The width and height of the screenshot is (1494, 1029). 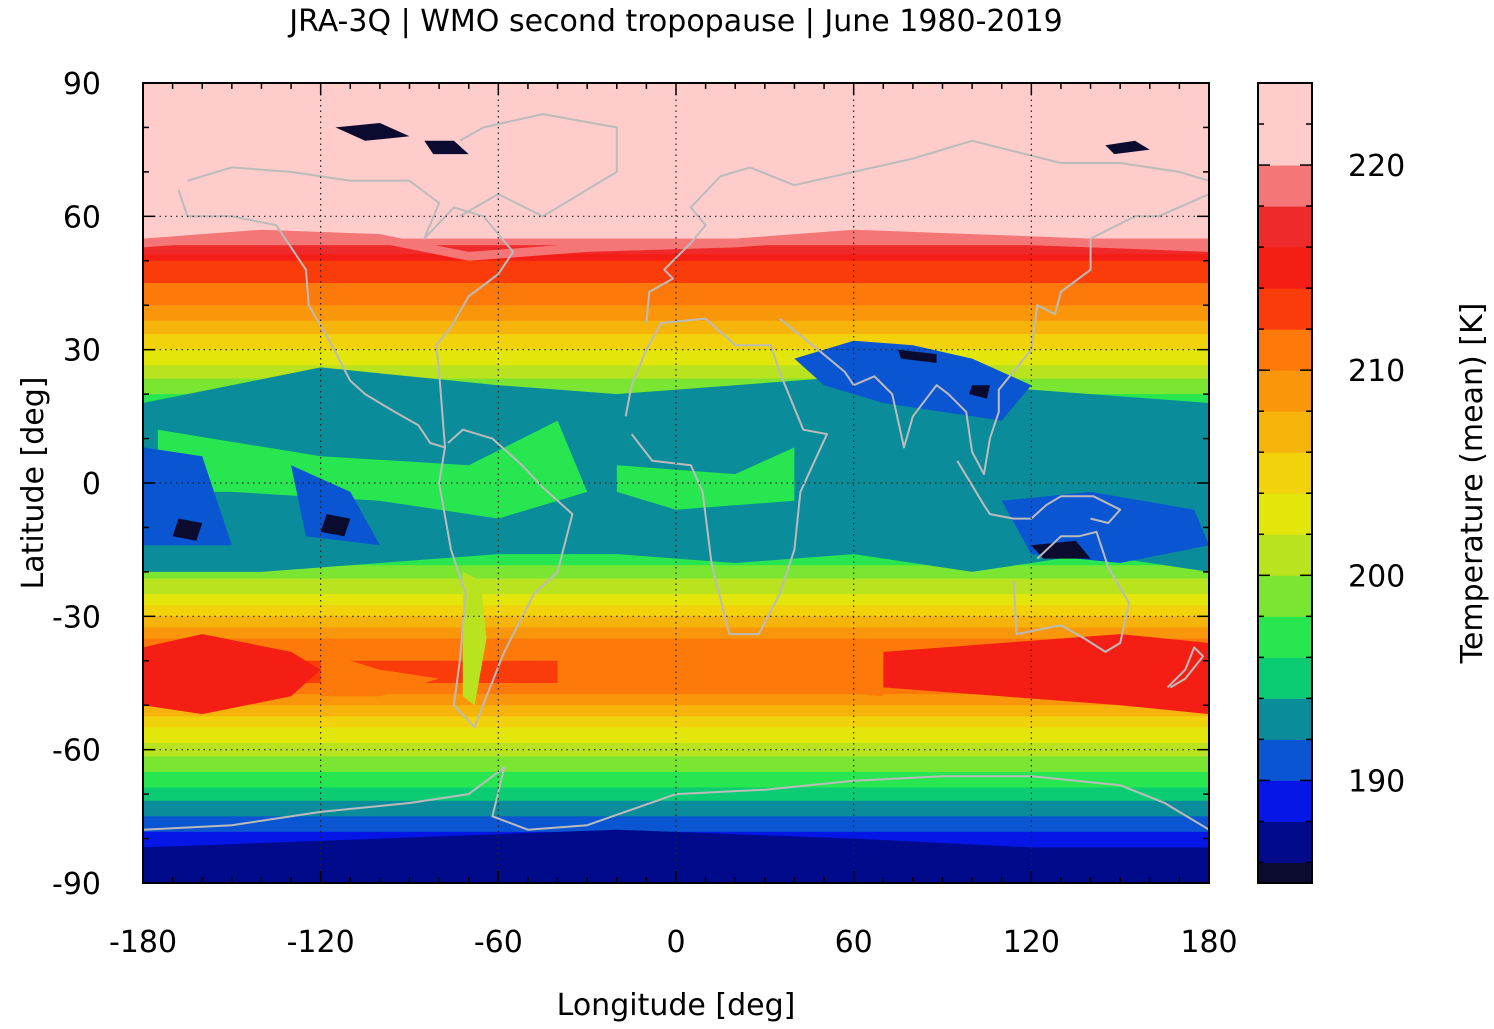 What do you see at coordinates (1376, 474) in the screenshot?
I see `colorbar-tick-labels: 190 200 210 220` at bounding box center [1376, 474].